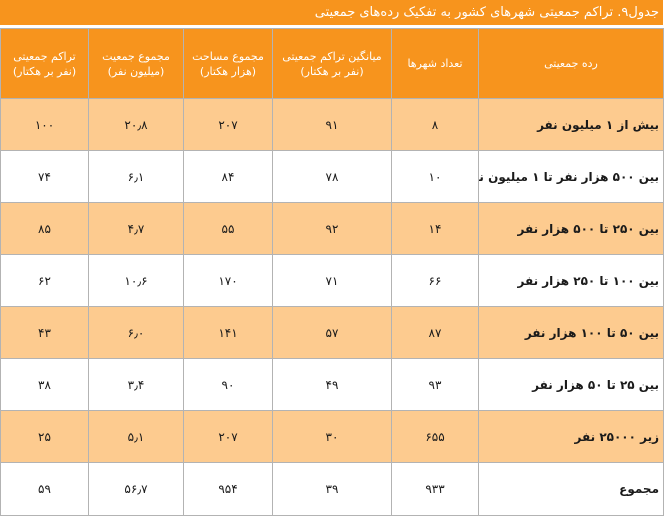 Image resolution: width=667 pixels, height=519 pixels. What do you see at coordinates (435, 176) in the screenshot?
I see `city-count-cell: ۱۰` at bounding box center [435, 176].